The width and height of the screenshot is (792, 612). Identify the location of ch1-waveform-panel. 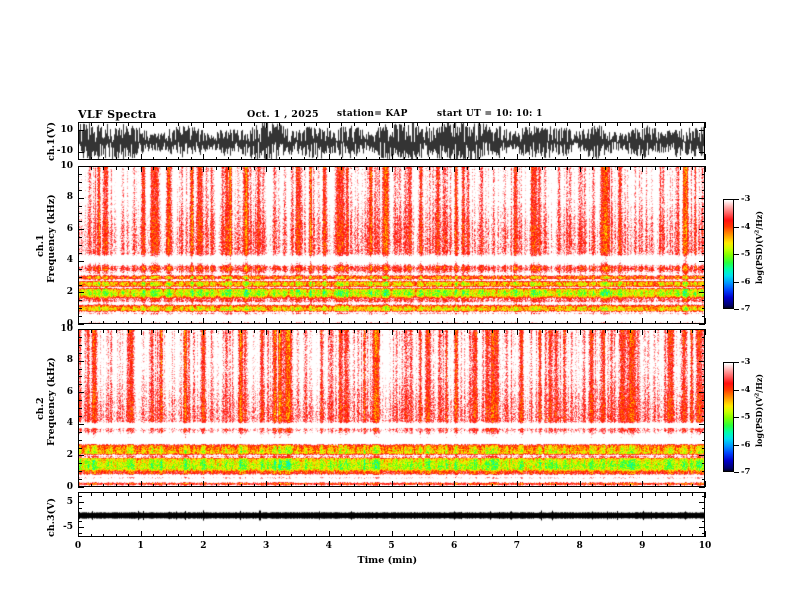
(391, 141).